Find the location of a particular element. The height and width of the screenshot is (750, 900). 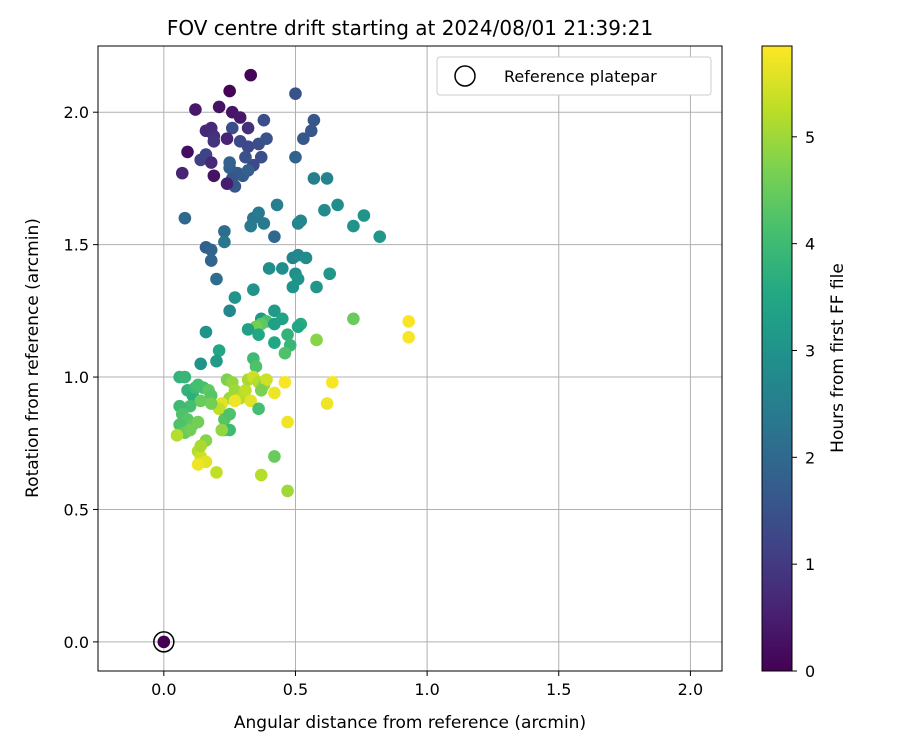

y-tick-label: 1.5 is located at coordinates (76, 245).